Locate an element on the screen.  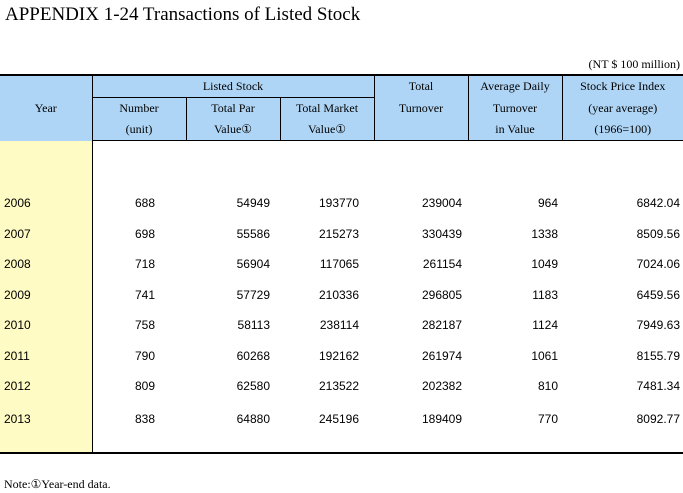
year-cell: 2010 is located at coordinates (46, 322).